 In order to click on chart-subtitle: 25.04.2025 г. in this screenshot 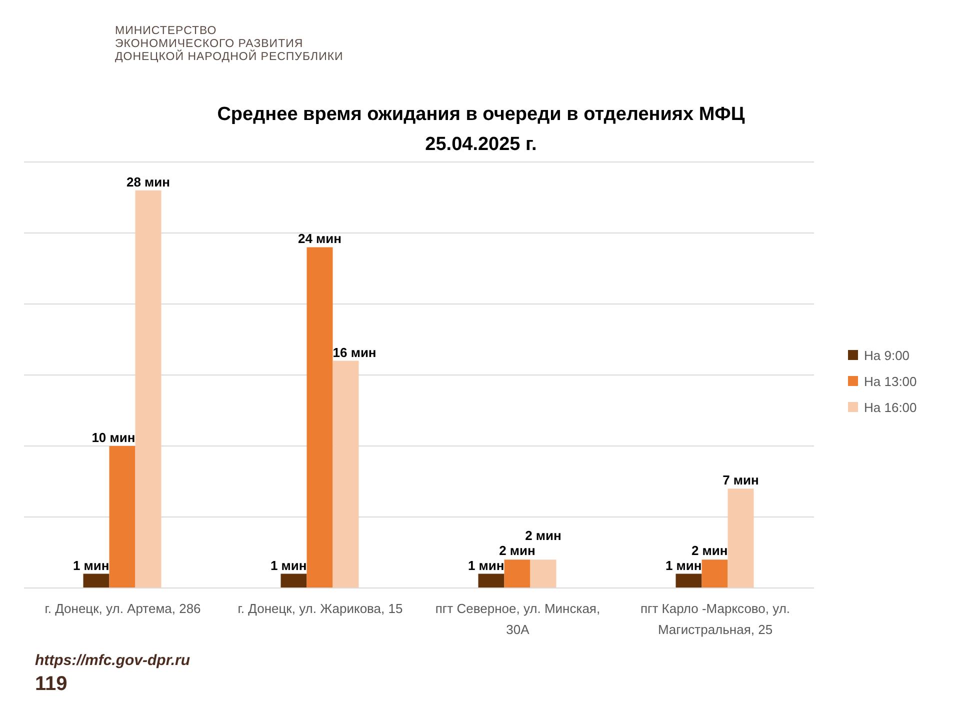, I will do `click(481, 145)`.